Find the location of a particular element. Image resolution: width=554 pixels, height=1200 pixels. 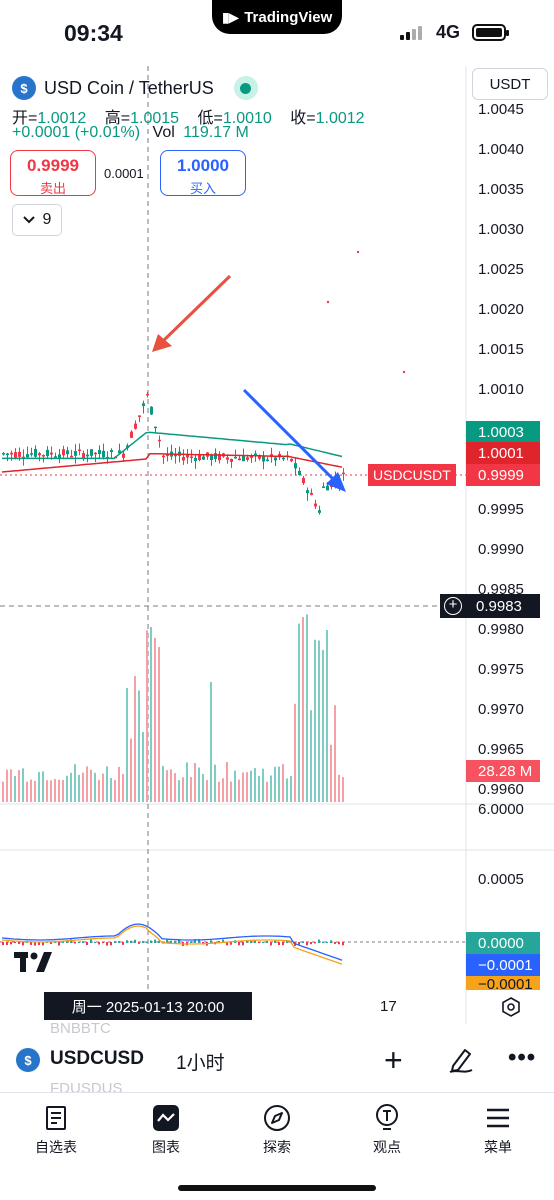

interval-button: 1小时 is located at coordinates (200, 1063).